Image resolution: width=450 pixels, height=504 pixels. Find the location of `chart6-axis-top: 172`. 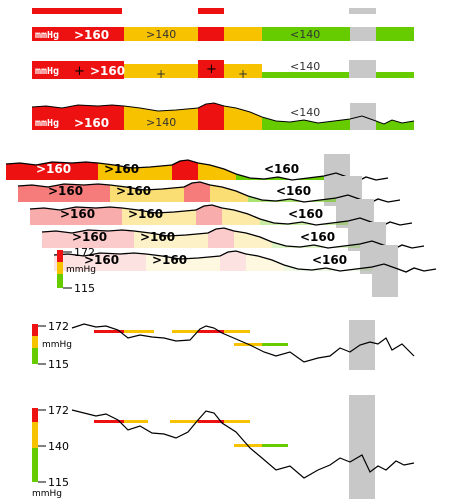

chart6-axis-top: 172 is located at coordinates (58, 326).